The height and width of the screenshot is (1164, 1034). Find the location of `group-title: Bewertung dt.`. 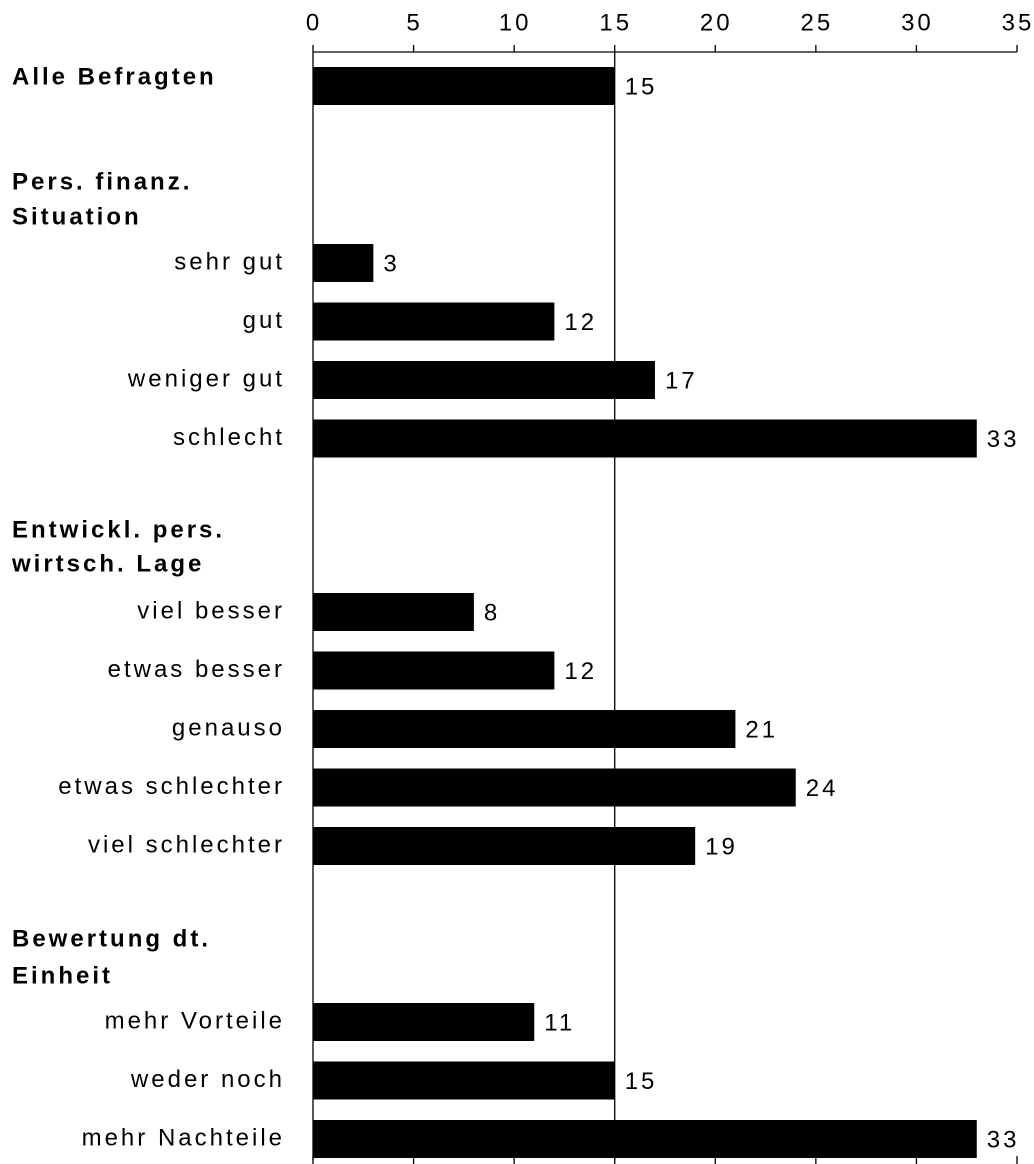

group-title: Bewertung dt. is located at coordinates (111, 938).